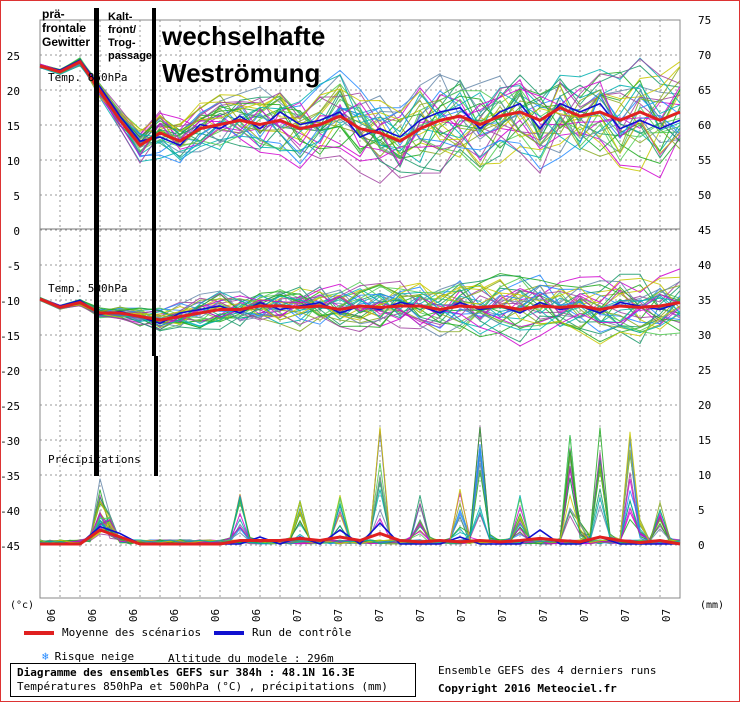  I want to click on left-tick-label: -5, so click(13, 266).